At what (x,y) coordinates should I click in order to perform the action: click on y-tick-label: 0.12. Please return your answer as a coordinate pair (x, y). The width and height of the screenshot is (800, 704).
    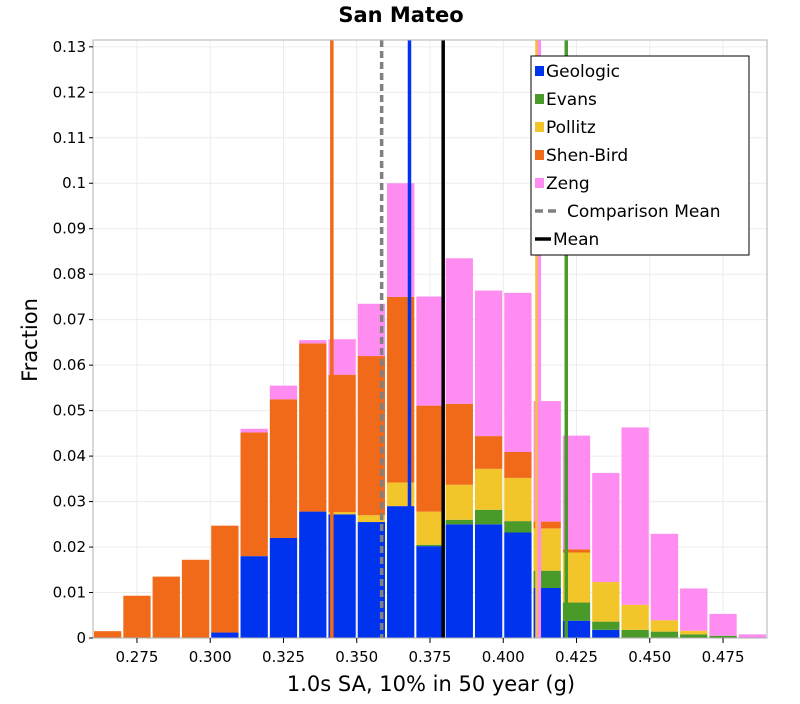
    Looking at the image, I should click on (69, 92).